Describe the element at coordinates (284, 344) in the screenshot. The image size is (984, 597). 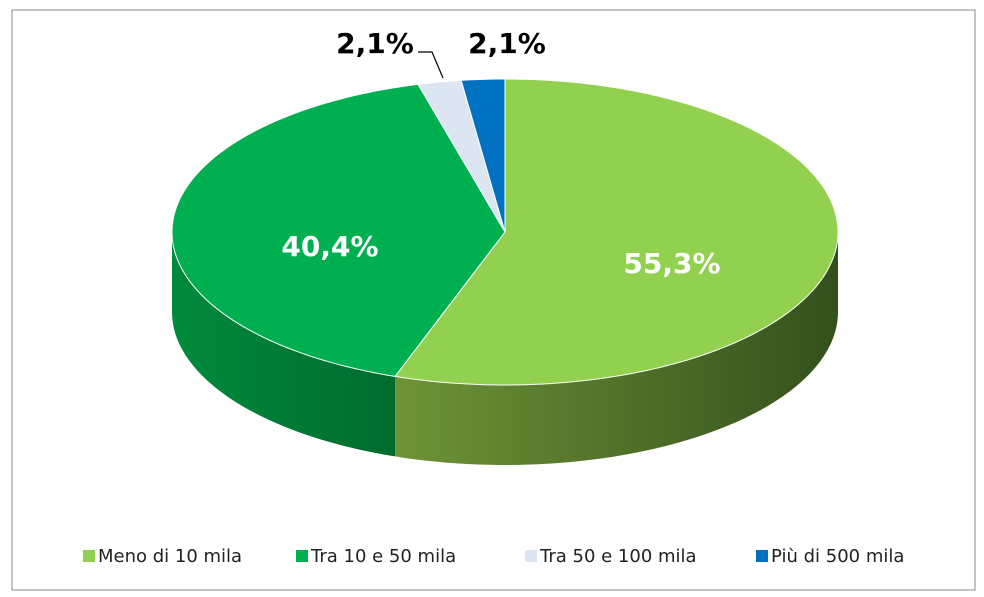
I see `pie-slice-side` at that location.